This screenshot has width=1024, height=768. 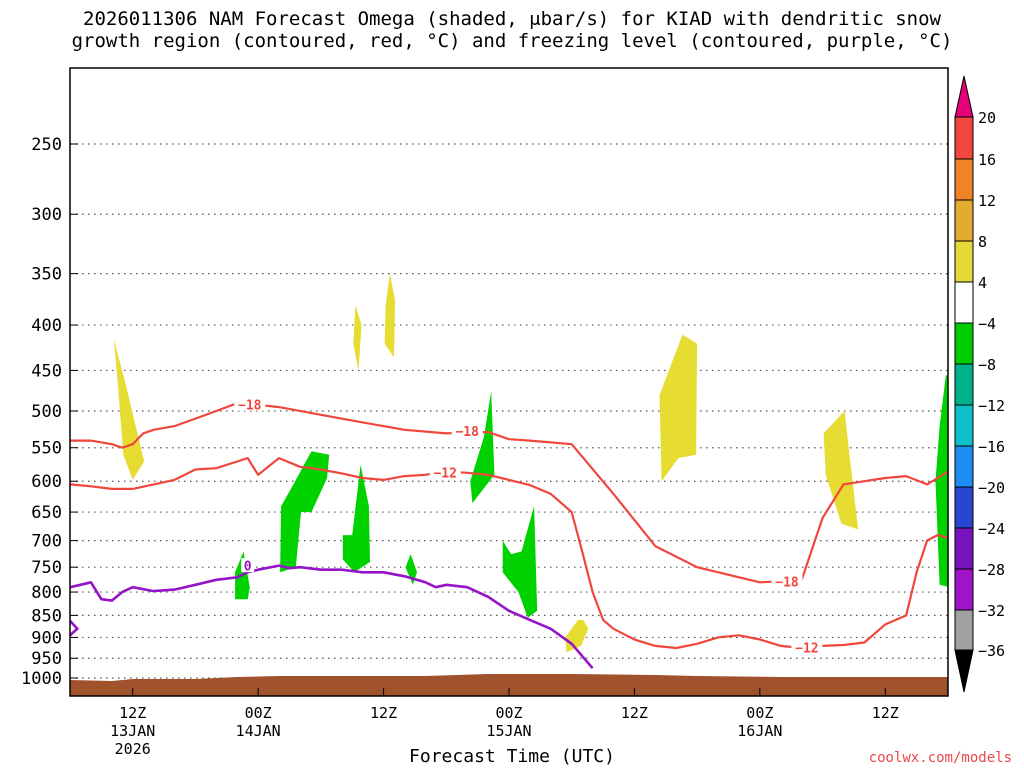 What do you see at coordinates (991, 406) in the screenshot?
I see `colorbar-label-7: −12` at bounding box center [991, 406].